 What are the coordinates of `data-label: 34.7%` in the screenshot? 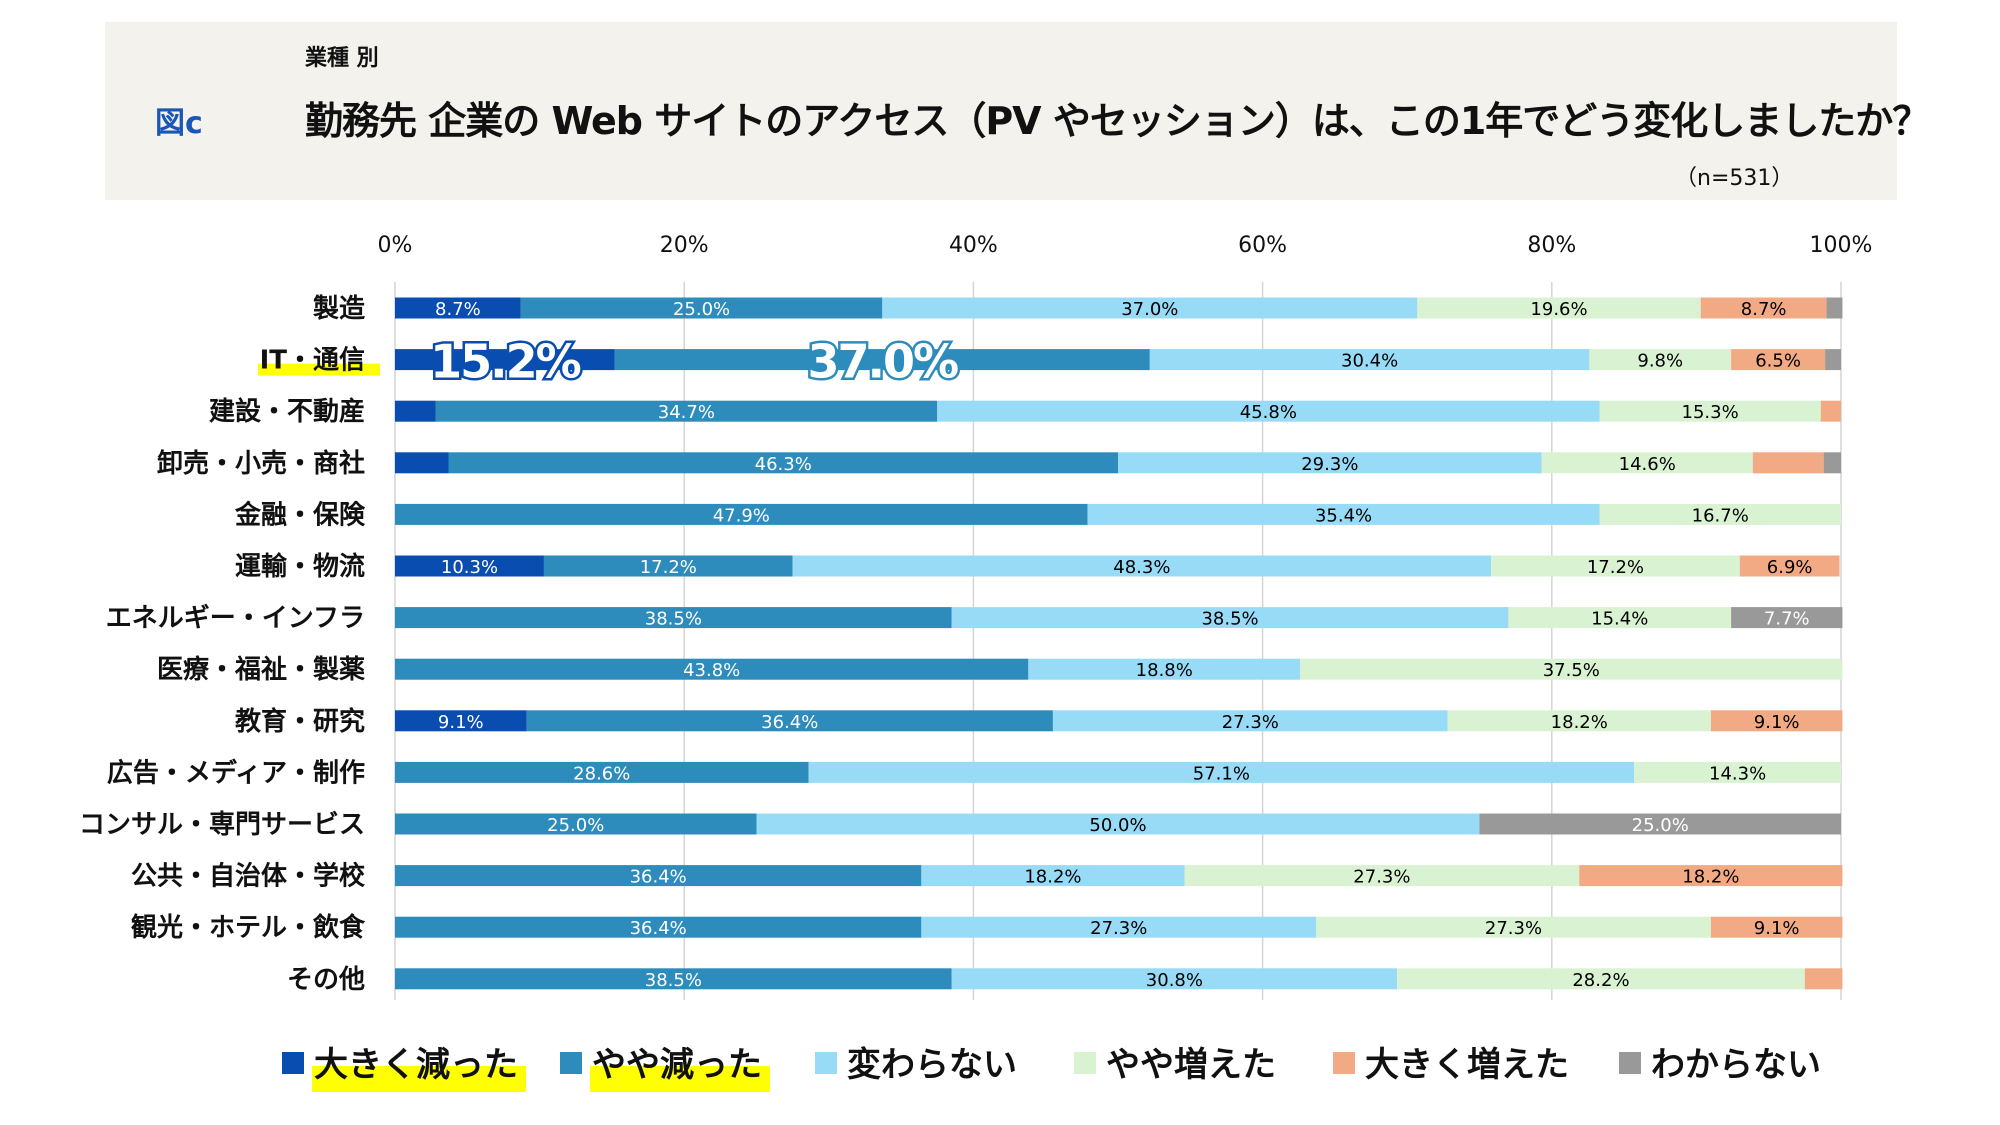 It's located at (686, 412).